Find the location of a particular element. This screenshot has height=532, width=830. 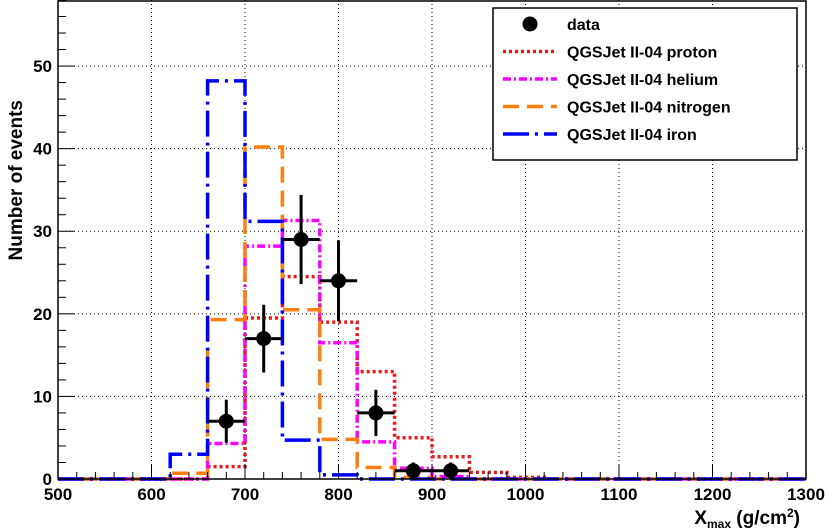

y-tick-label: 50 is located at coordinates (42, 66).